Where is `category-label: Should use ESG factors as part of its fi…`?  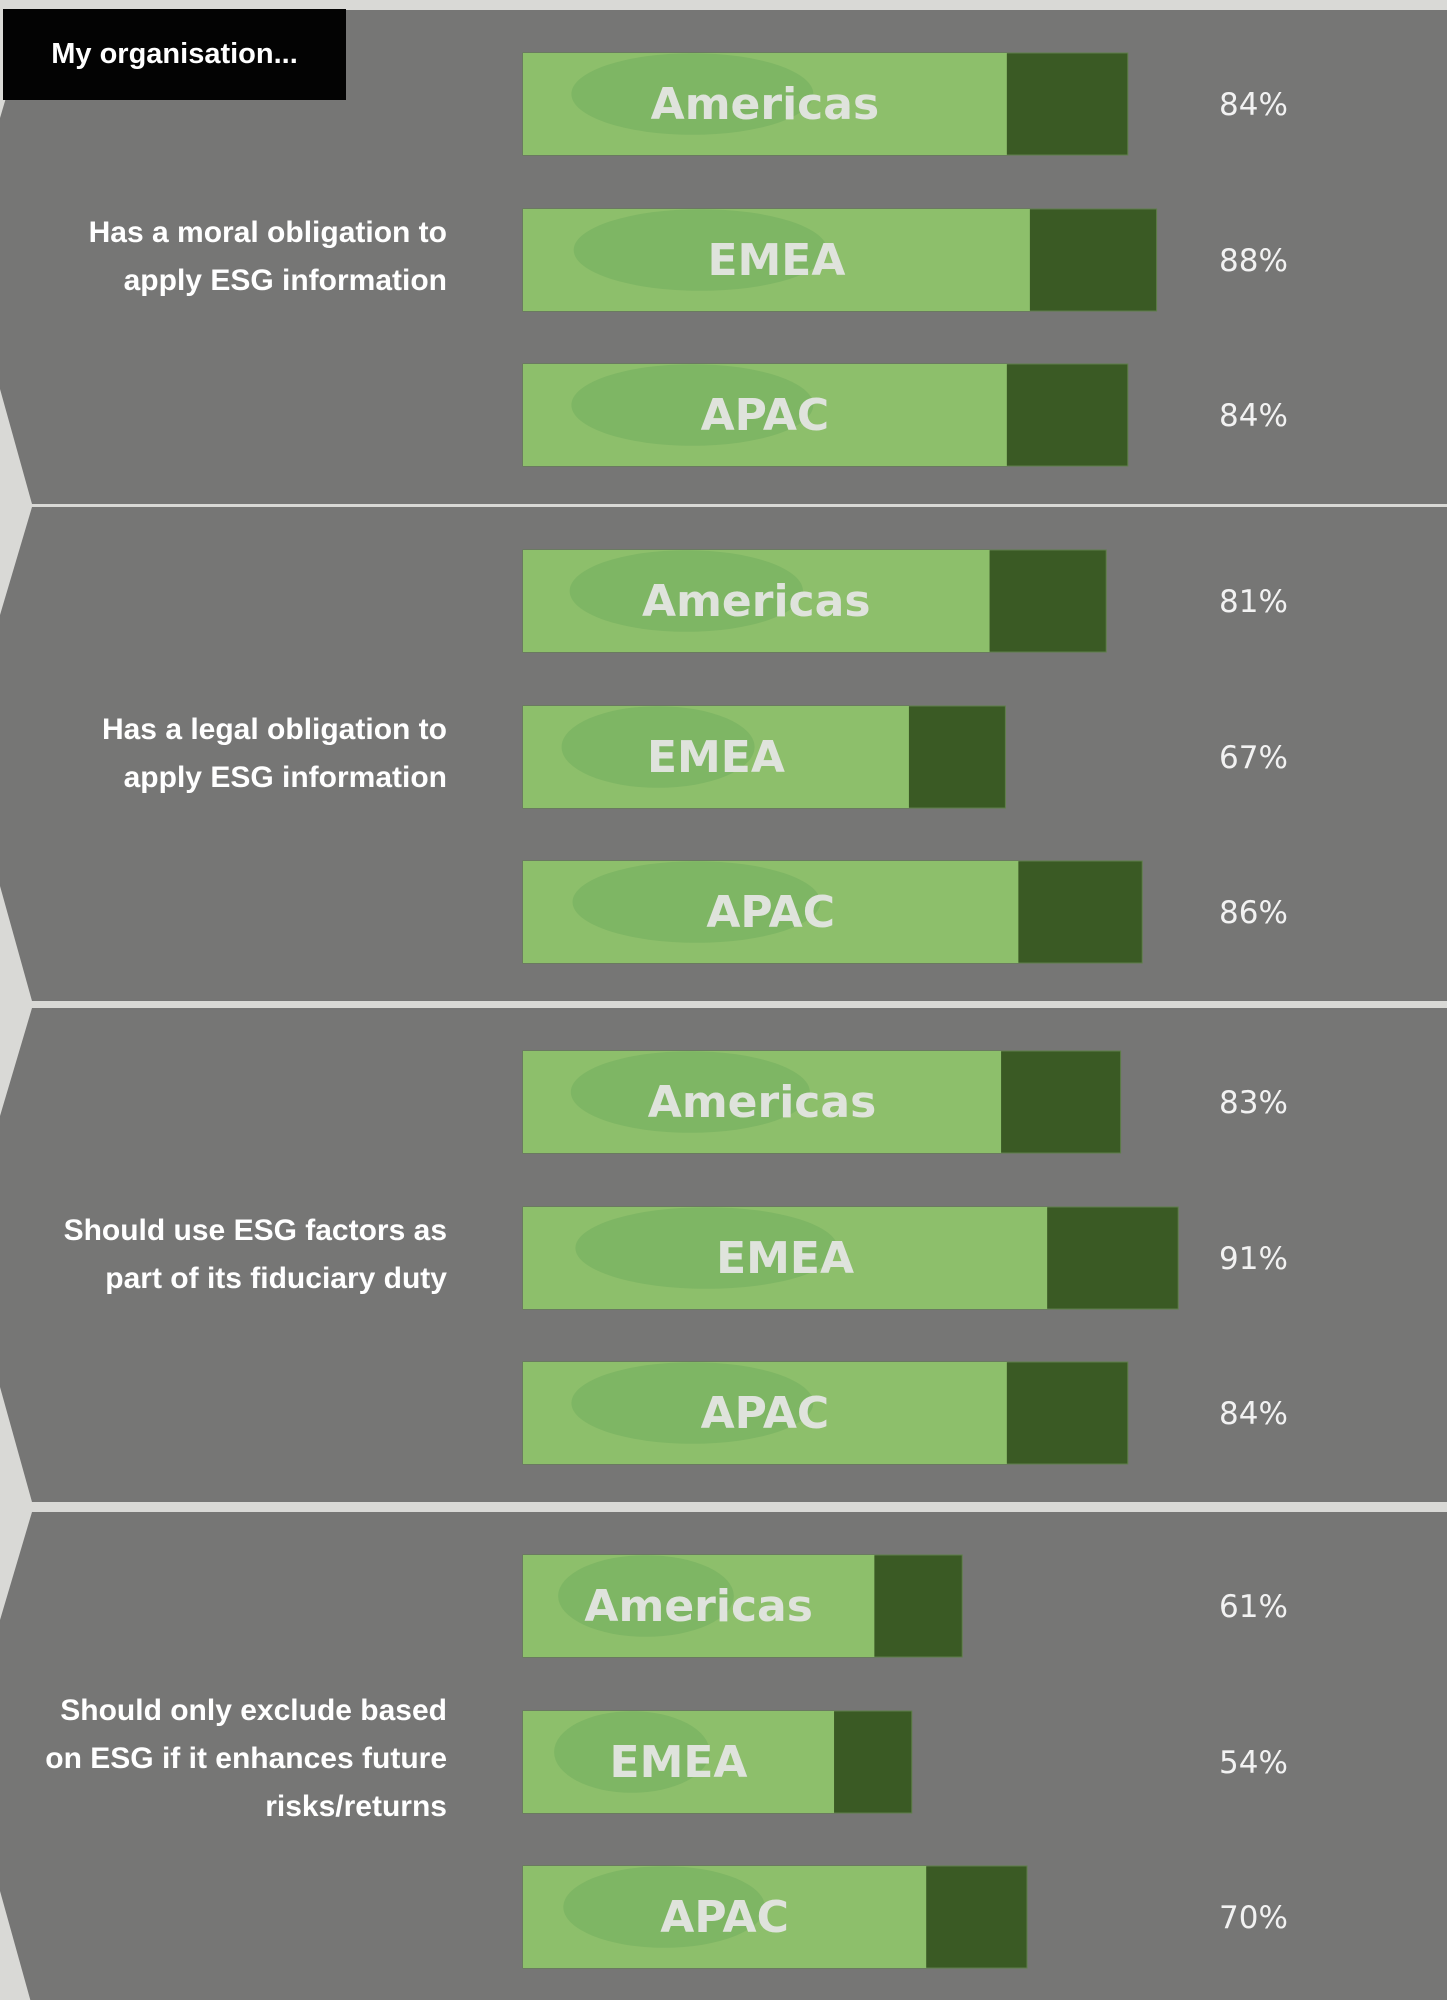 category-label: Should use ESG factors as part of its fi… is located at coordinates (255, 1254).